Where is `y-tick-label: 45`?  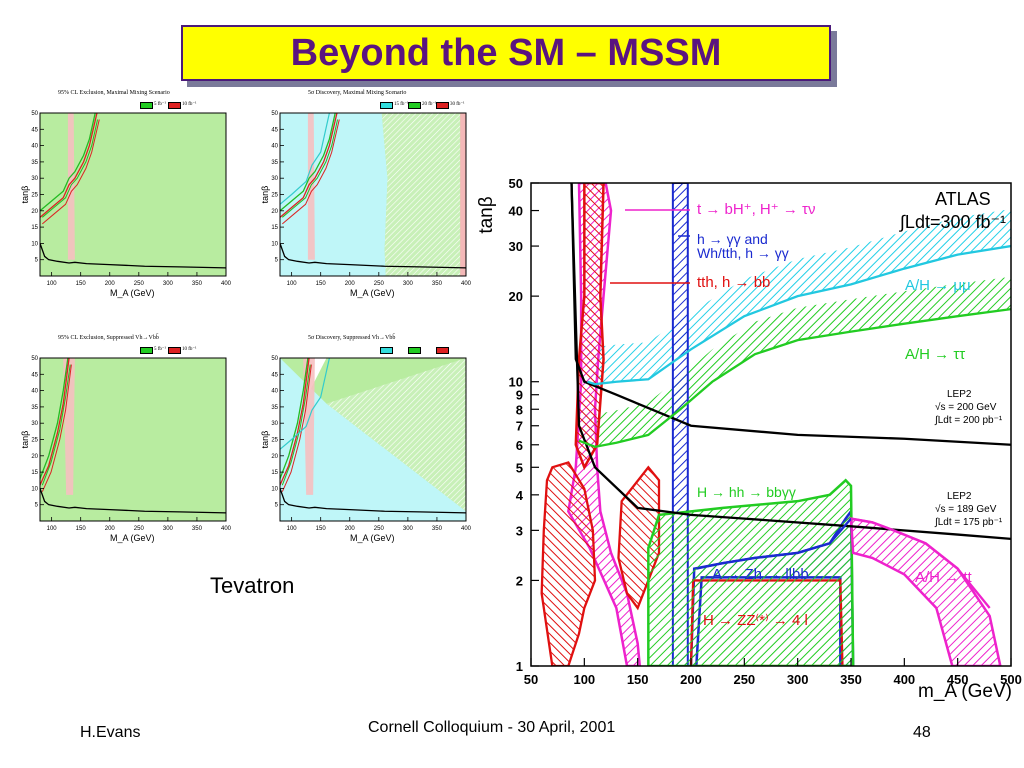 y-tick-label: 45 is located at coordinates (34, 130).